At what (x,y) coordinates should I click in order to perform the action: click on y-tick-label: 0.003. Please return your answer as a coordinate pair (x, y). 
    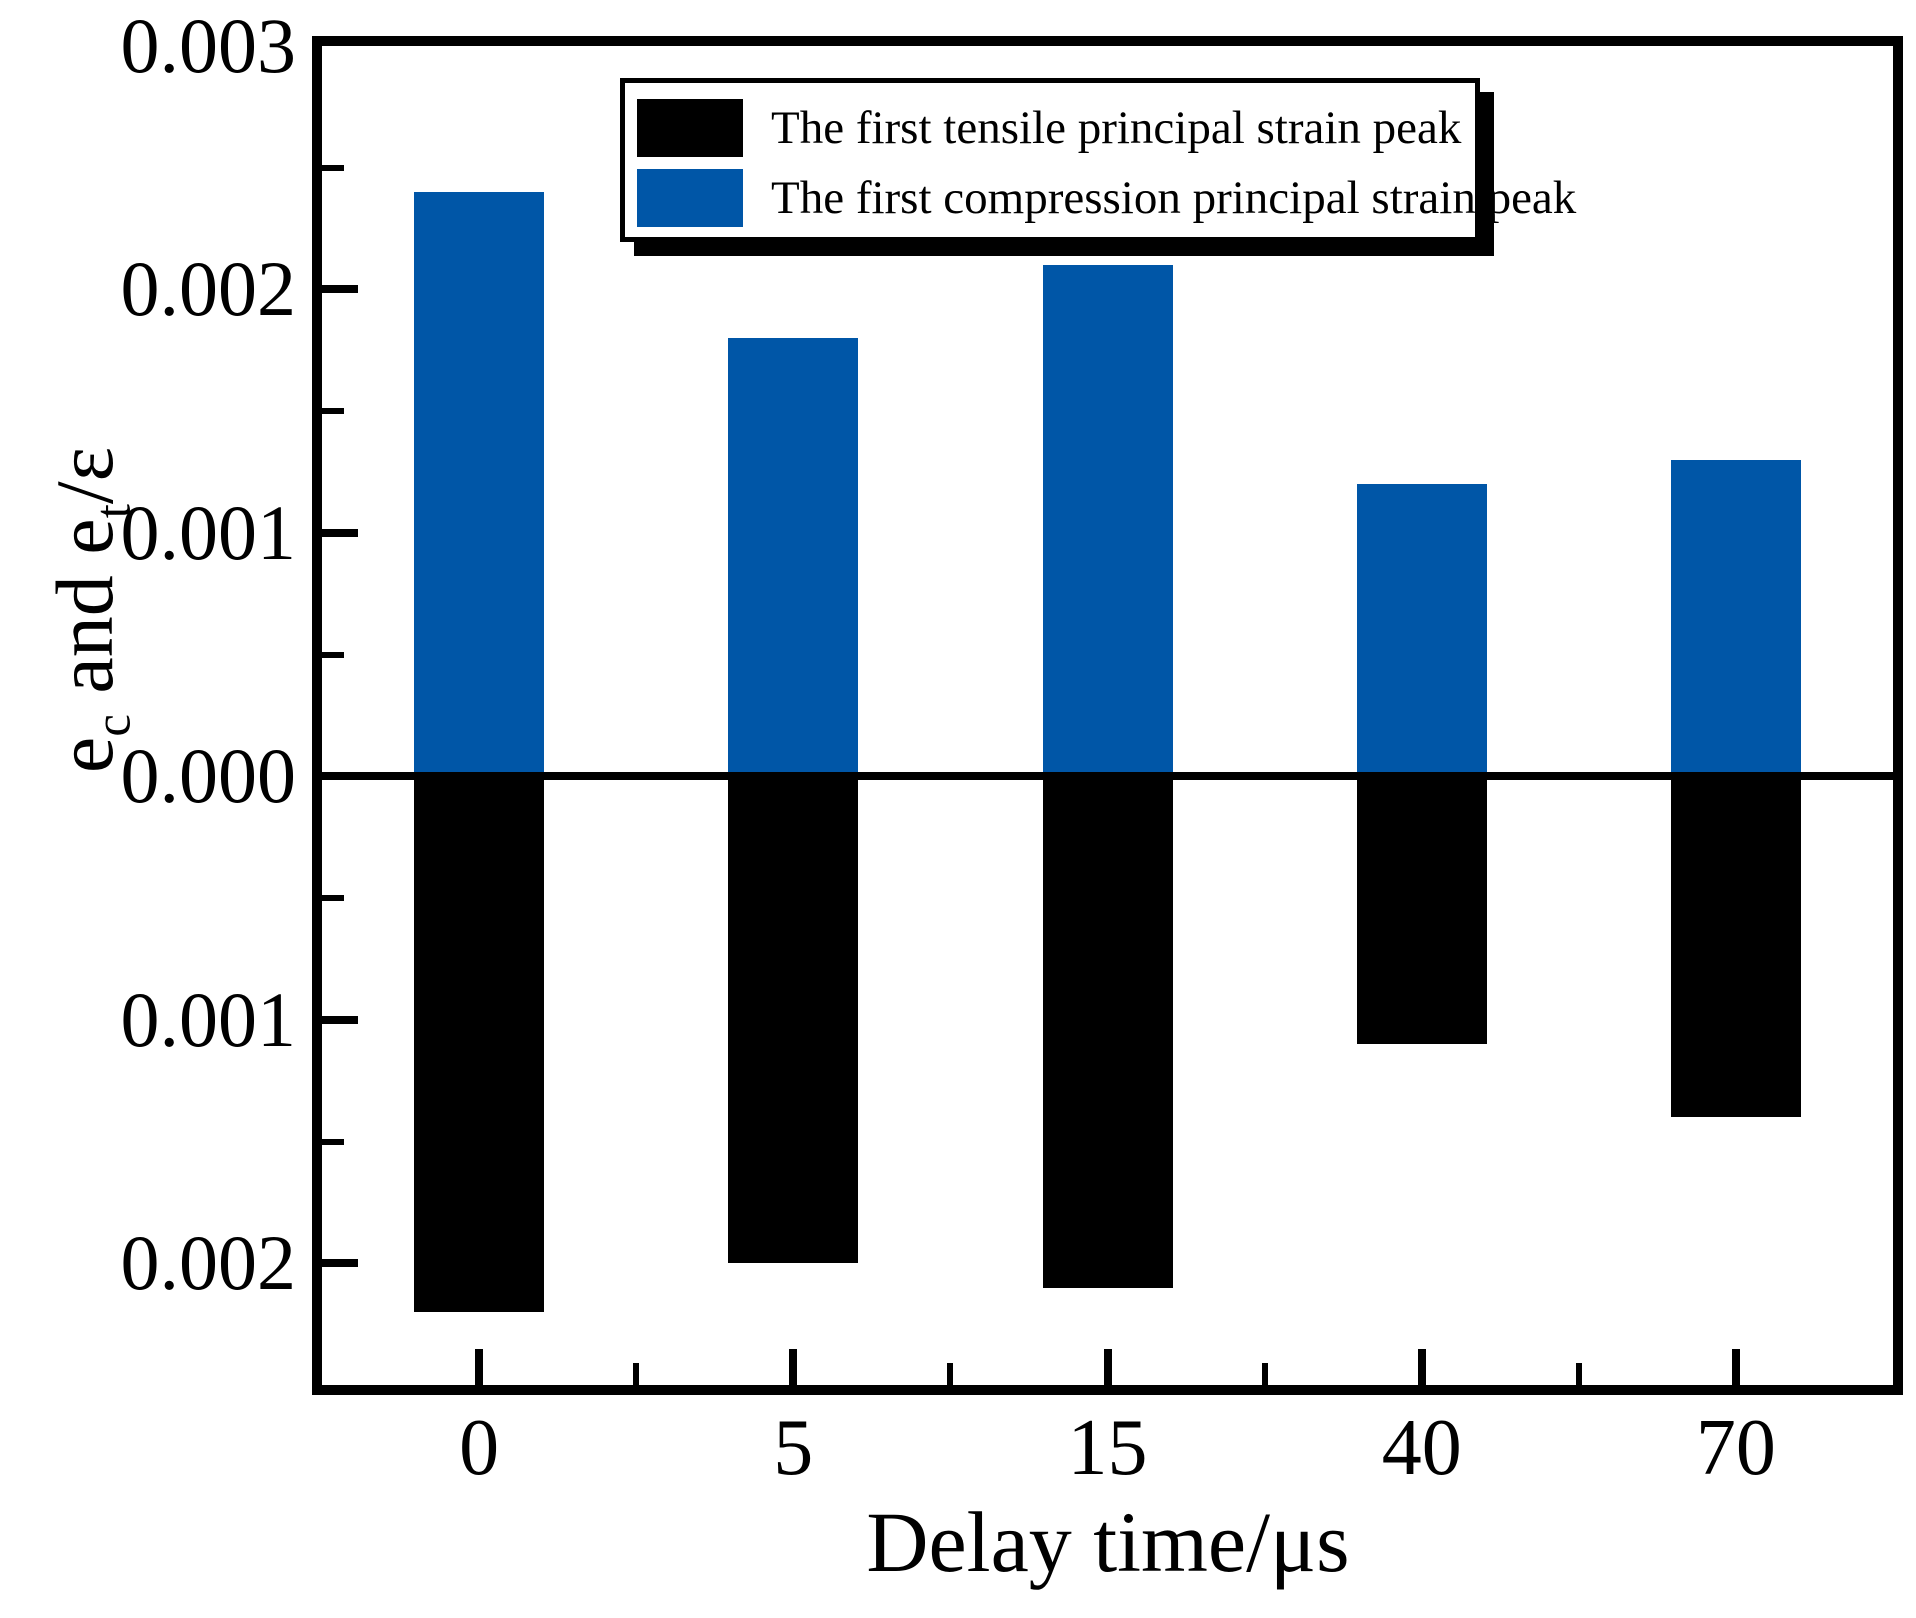
    Looking at the image, I should click on (208, 45).